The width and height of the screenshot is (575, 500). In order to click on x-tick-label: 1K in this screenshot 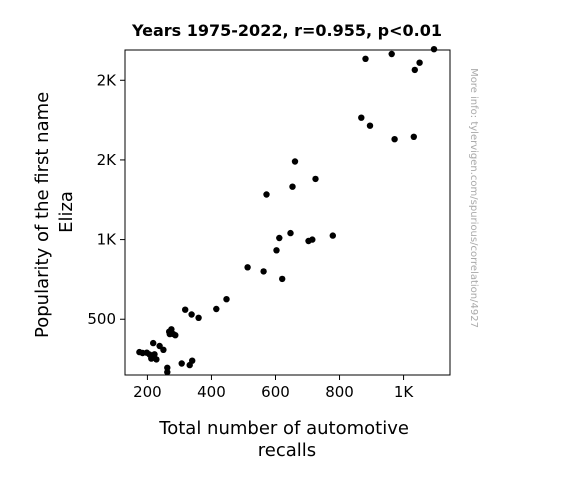, I will do `click(404, 392)`.